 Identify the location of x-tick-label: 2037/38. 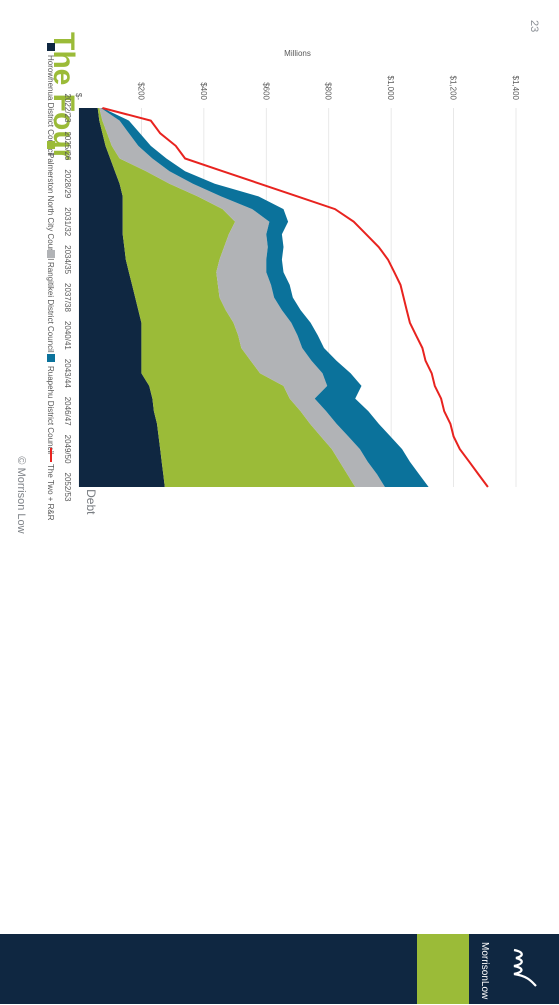
(67, 297).